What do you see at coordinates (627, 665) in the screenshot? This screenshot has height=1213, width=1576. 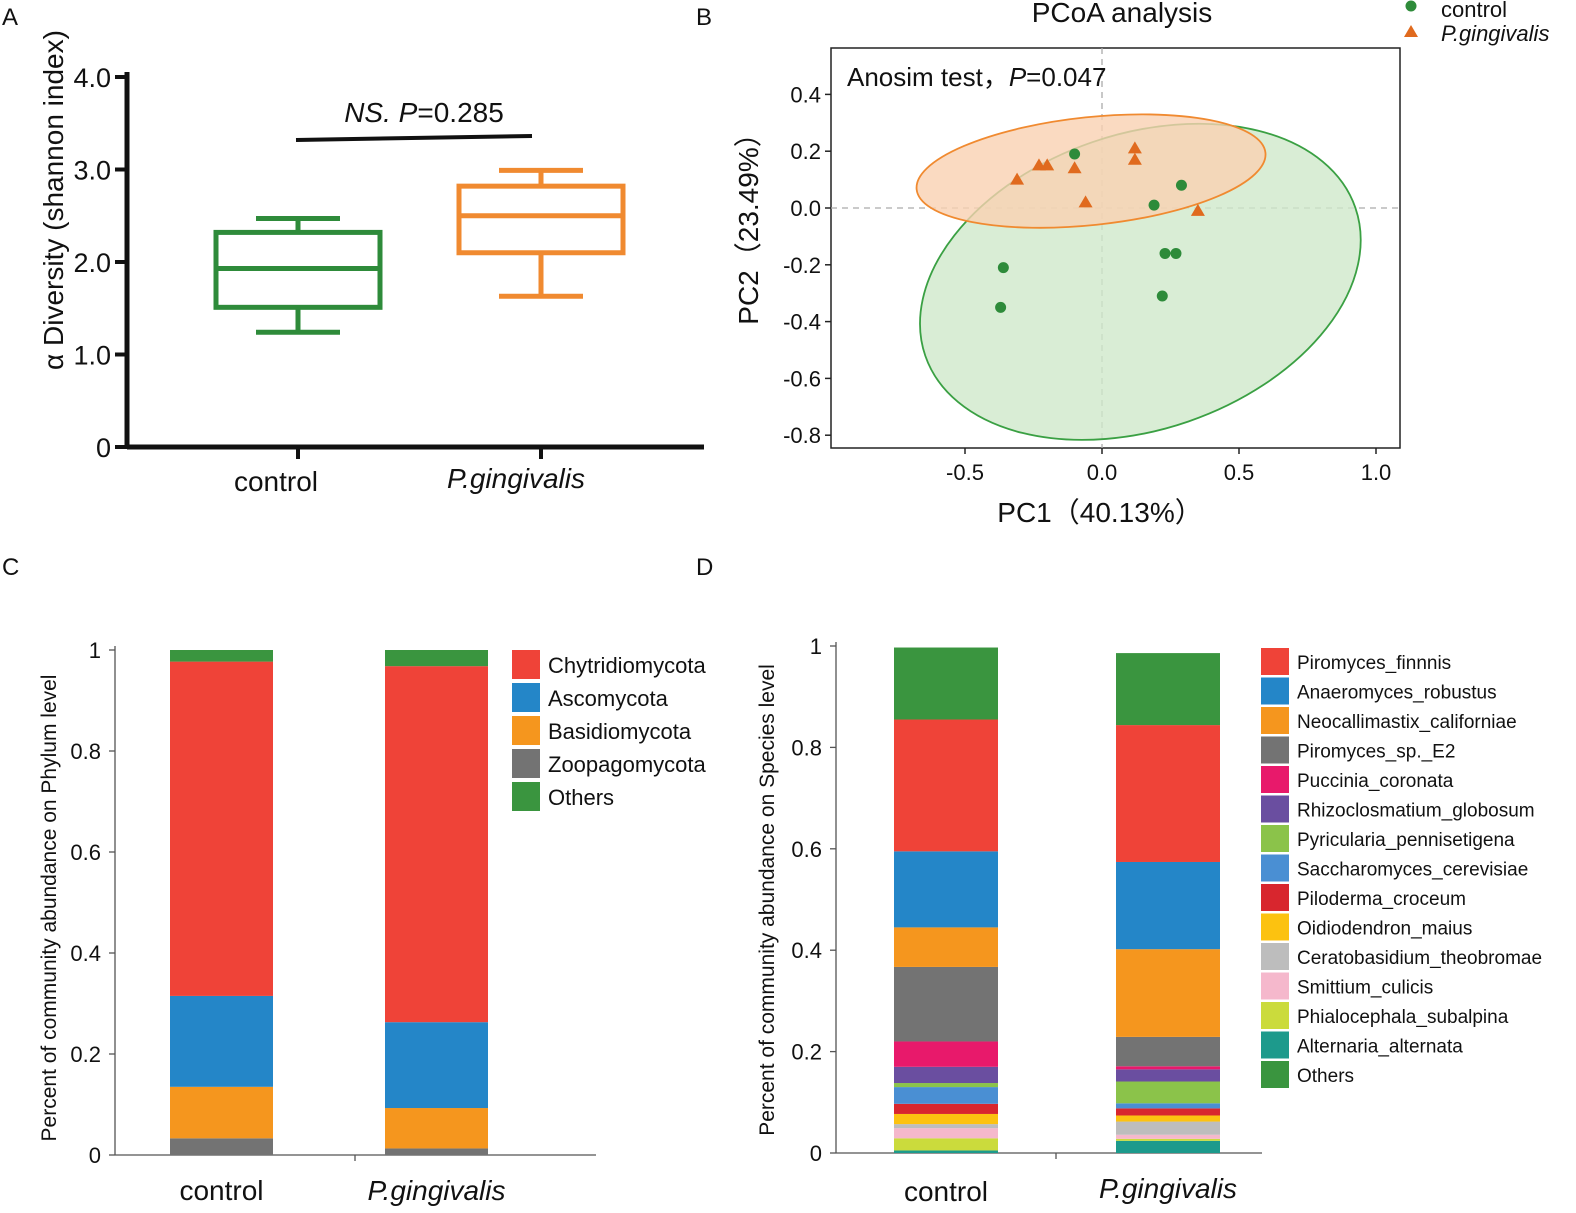 I see `legend-label: Chytridiomycota` at bounding box center [627, 665].